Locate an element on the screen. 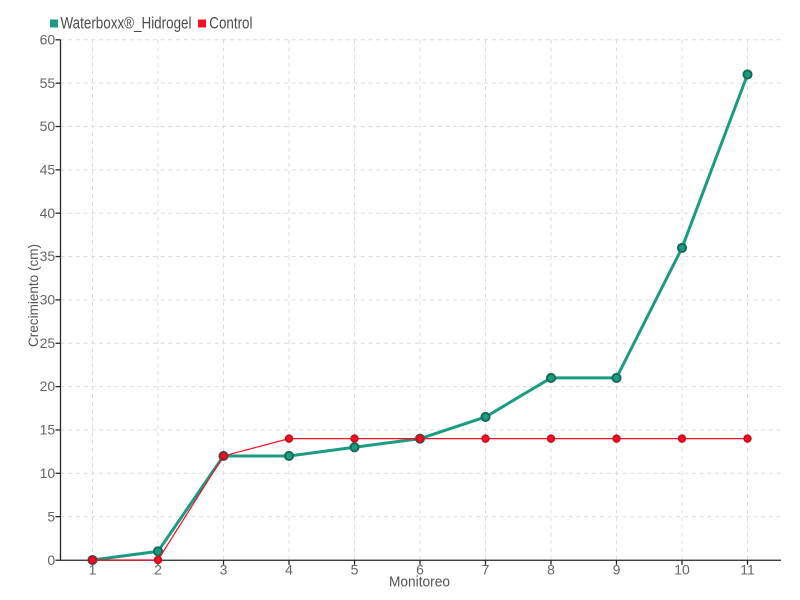 This screenshot has height=600, width=800. svg-text: Control is located at coordinates (230, 24).